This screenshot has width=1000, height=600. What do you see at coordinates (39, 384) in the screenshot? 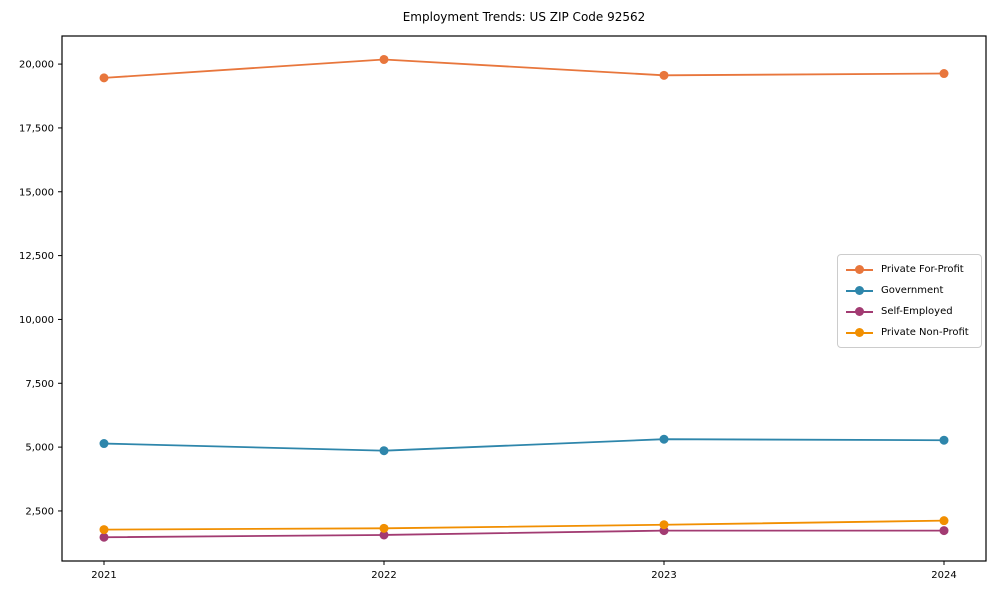
I see `y-tick-label: 7,500` at bounding box center [39, 384].